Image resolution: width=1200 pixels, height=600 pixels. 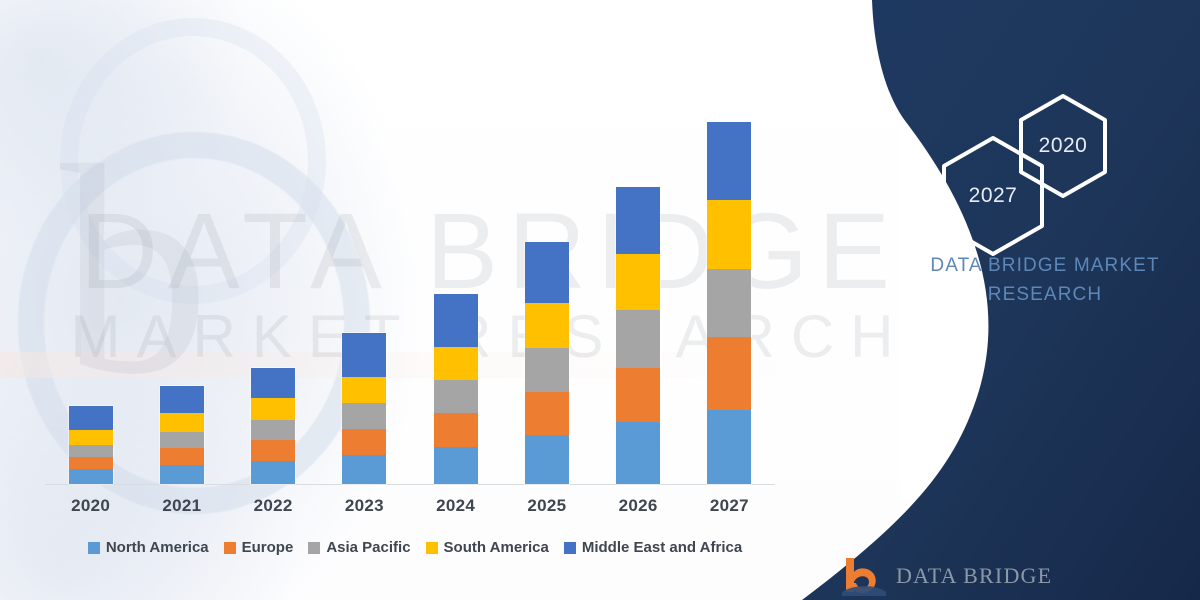 What do you see at coordinates (410, 484) in the screenshot?
I see `x-axis-line` at bounding box center [410, 484].